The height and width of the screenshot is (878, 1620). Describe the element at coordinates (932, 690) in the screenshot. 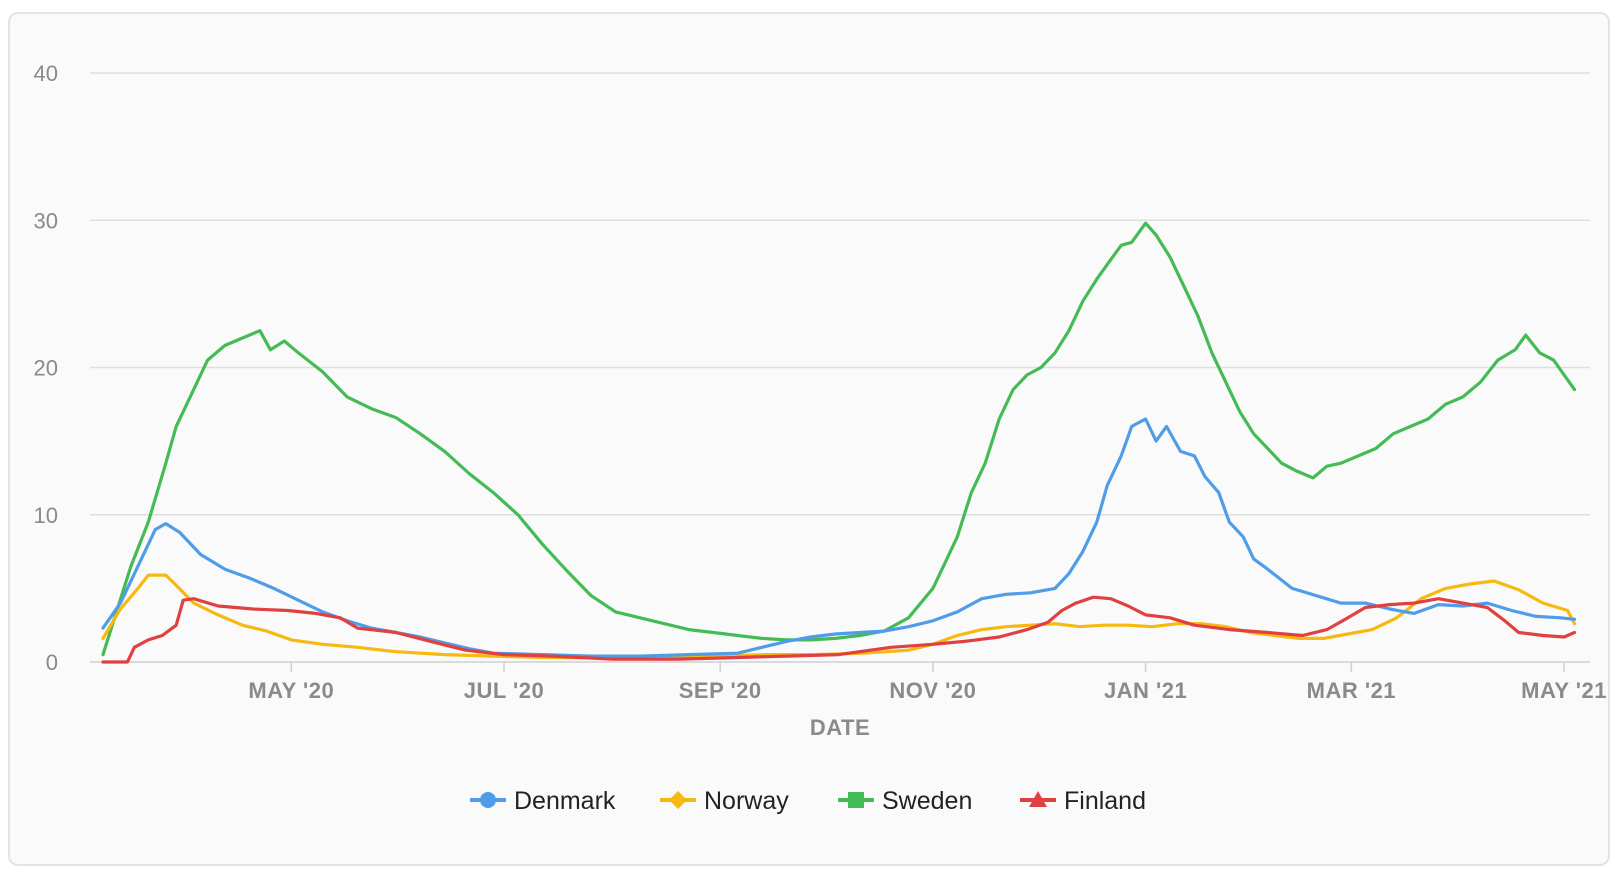

I see `x-tick-label: NOV '20` at that location.